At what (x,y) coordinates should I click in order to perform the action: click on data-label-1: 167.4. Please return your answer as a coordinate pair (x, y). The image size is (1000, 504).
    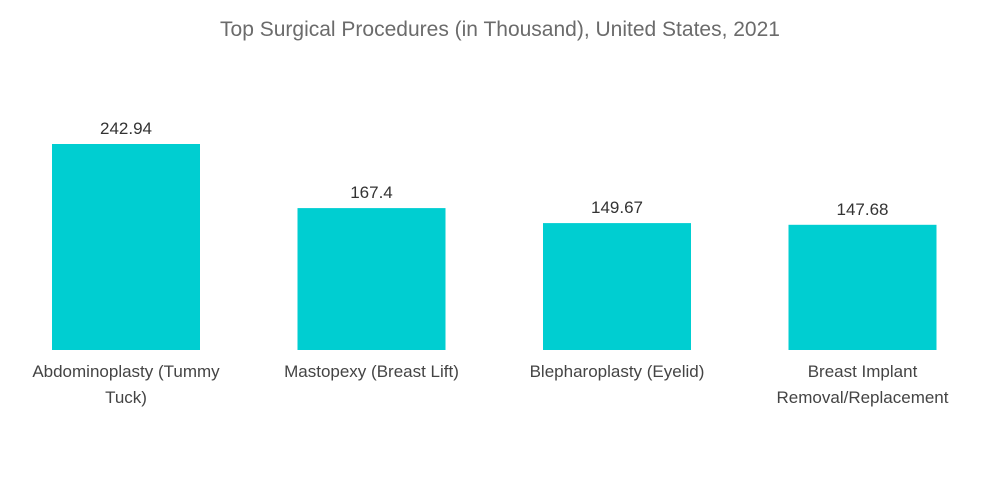
    Looking at the image, I should click on (371, 192).